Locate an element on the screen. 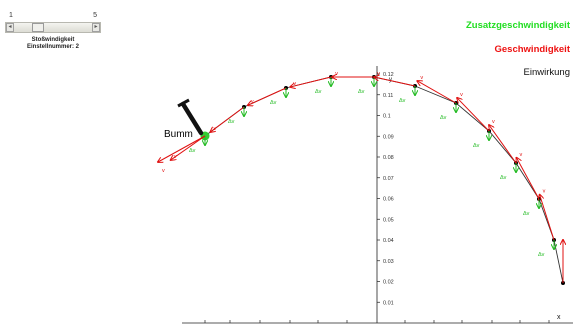 The height and width of the screenshot is (325, 573). slider-setting-text: Einstellnummer: 2 is located at coordinates (52, 47).